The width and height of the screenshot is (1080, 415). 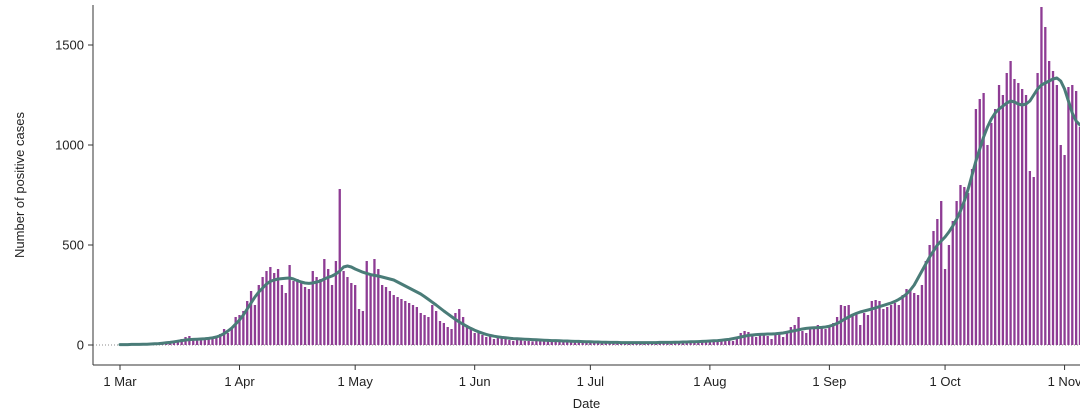 I want to click on x-tick-label: 1 Oct, so click(x=945, y=381).